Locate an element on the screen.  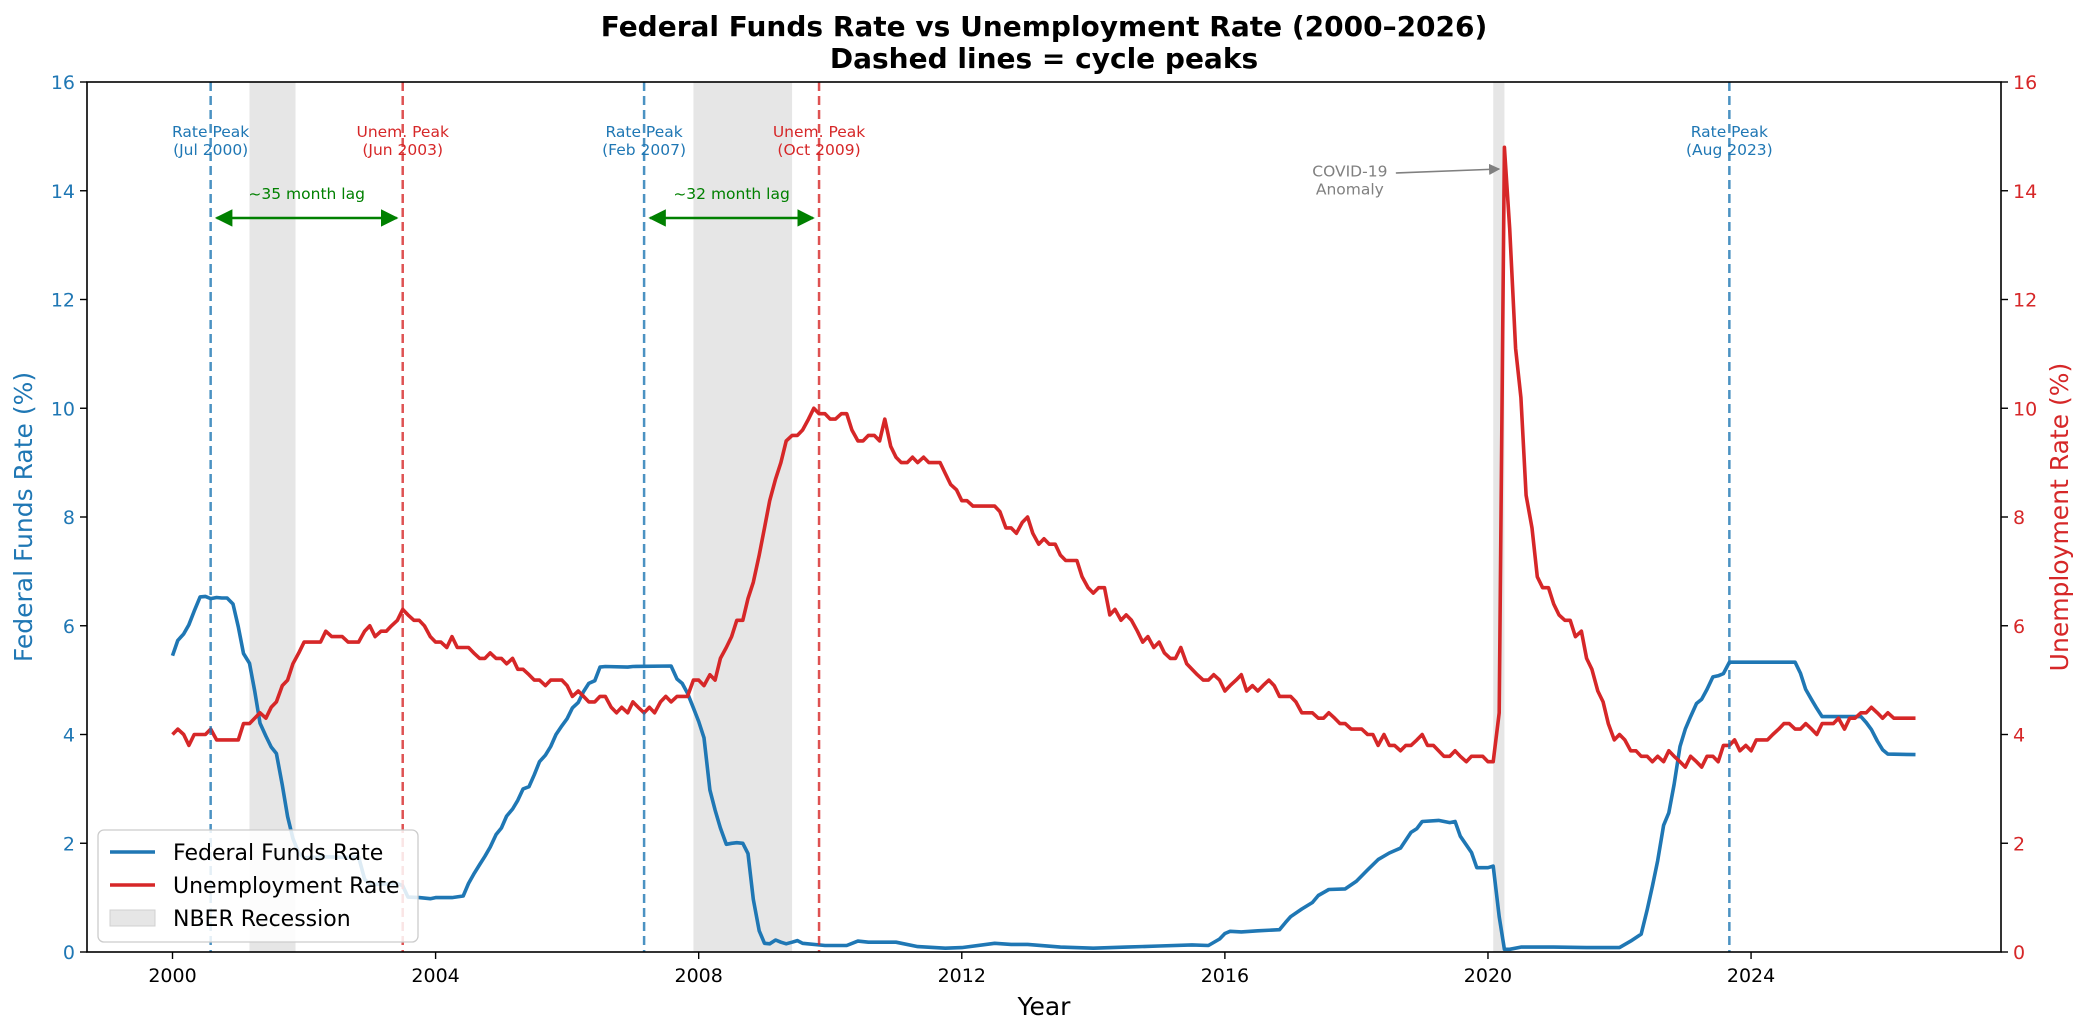
peak-label-1-line2: (Jun 2003) is located at coordinates (402, 150).